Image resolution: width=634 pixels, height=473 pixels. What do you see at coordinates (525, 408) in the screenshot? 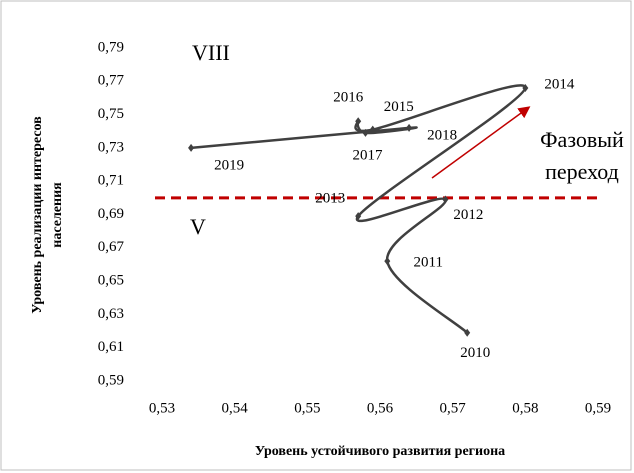
I see `x-tick-label: 0,58` at bounding box center [525, 408].